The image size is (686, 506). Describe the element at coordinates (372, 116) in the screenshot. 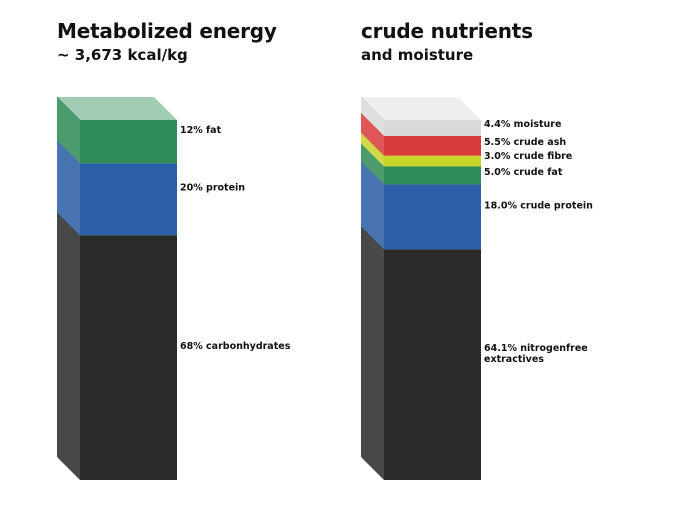

I see `bar-side-moisture` at that location.